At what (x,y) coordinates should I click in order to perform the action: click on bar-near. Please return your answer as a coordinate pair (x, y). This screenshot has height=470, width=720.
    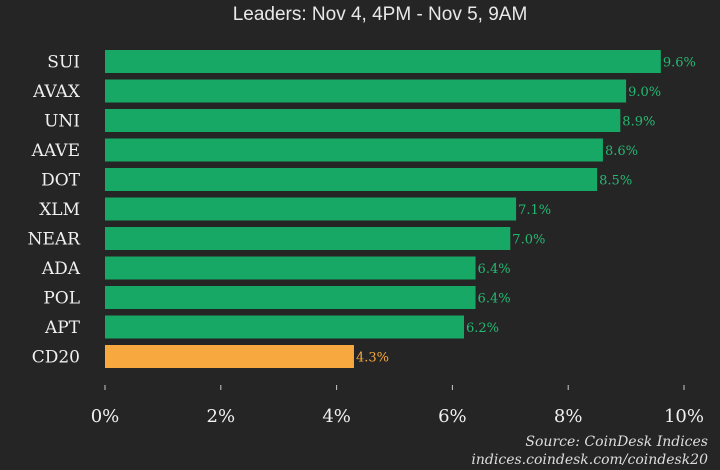
    Looking at the image, I should click on (308, 238).